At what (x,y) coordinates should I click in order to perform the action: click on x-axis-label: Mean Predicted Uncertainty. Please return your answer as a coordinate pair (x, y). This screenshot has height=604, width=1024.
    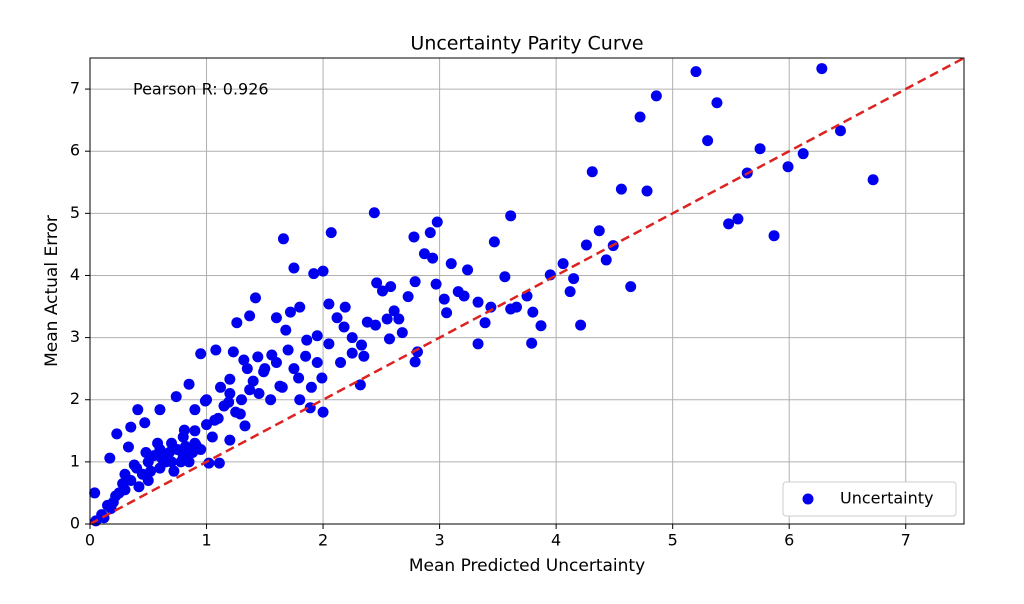
    Looking at the image, I should click on (527, 566).